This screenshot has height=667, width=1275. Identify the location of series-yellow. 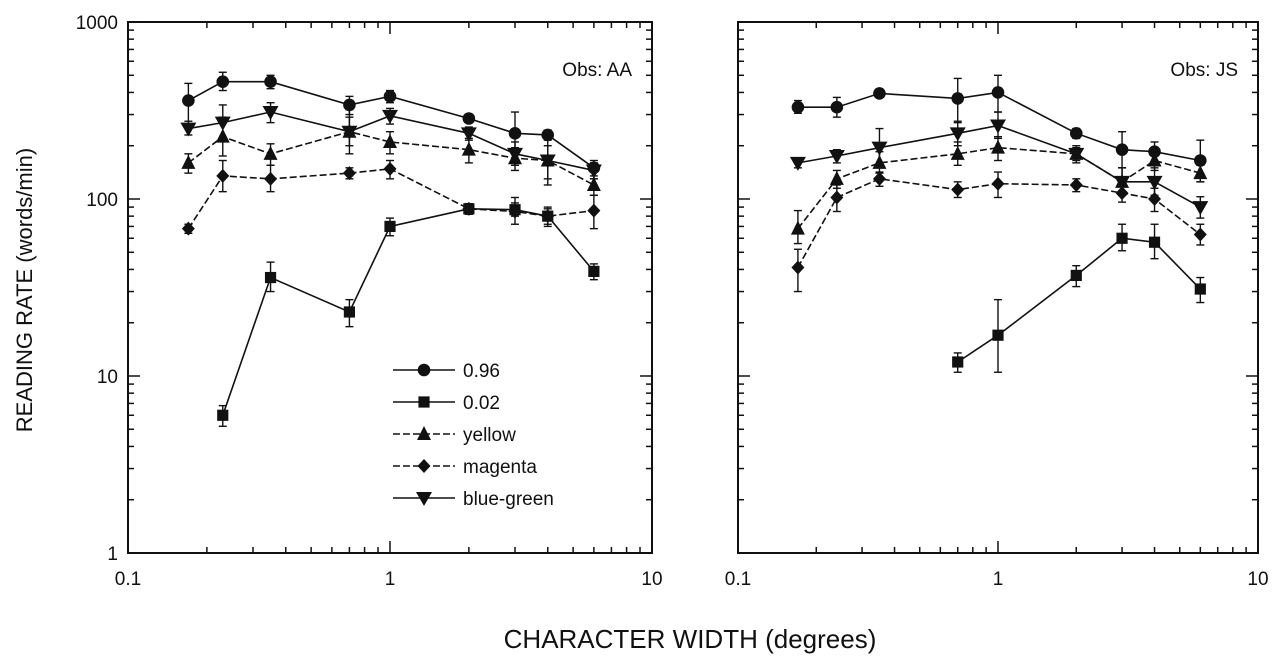
(391, 152).